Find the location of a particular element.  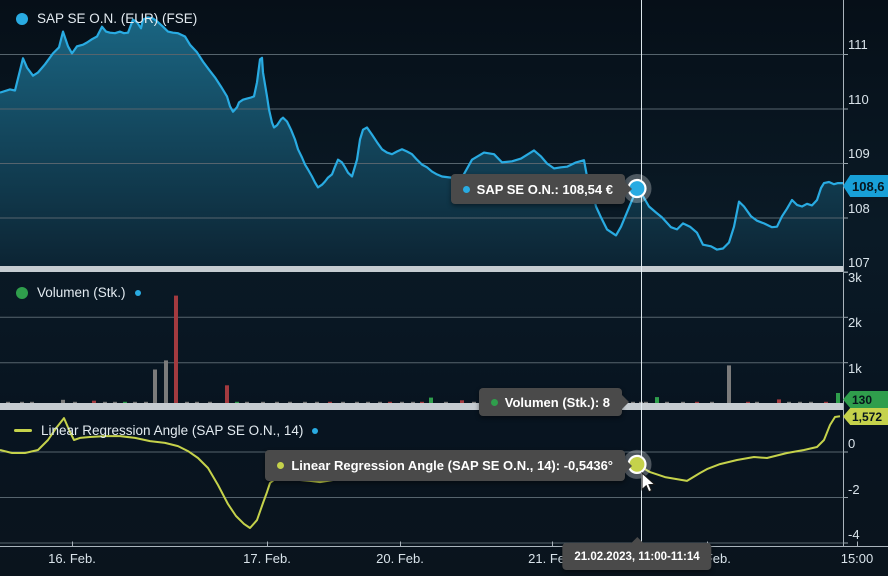

price-tooltip: SAP SE O.N.: 108,54 € is located at coordinates (541, 189).